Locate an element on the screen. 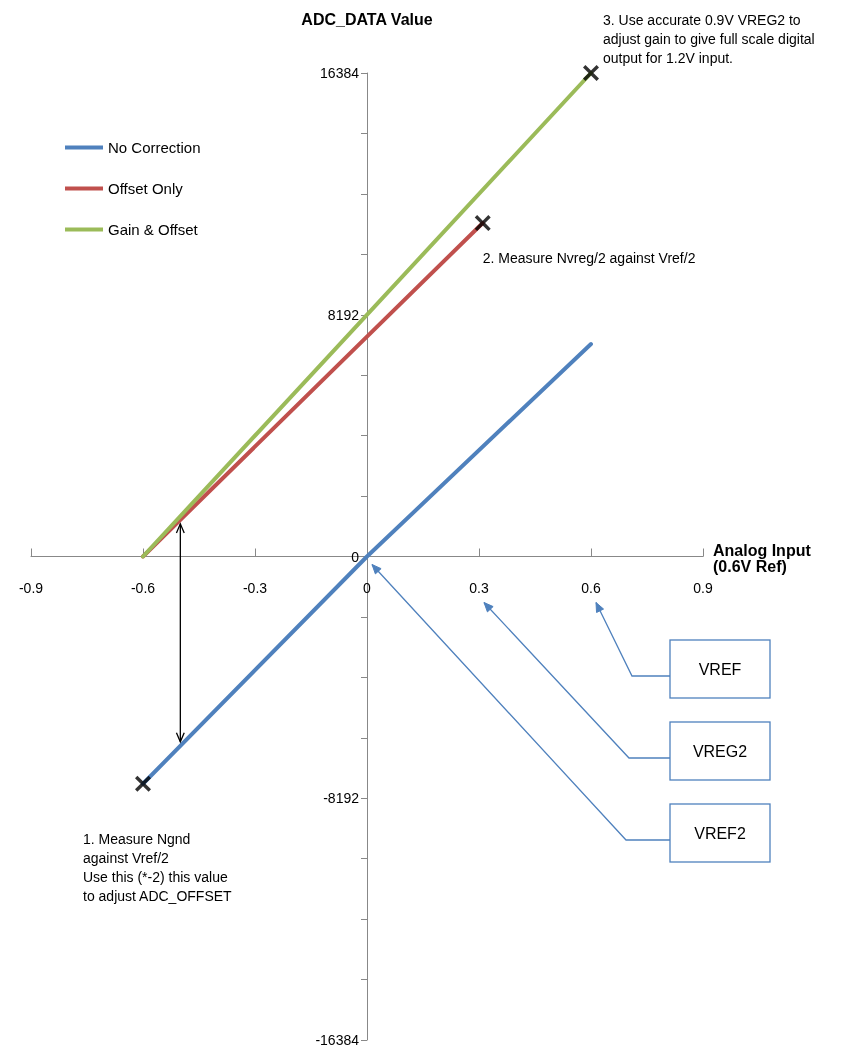 Image resolution: width=849 pixels, height=1055 pixels. annotation: VREF is located at coordinates (720, 669).